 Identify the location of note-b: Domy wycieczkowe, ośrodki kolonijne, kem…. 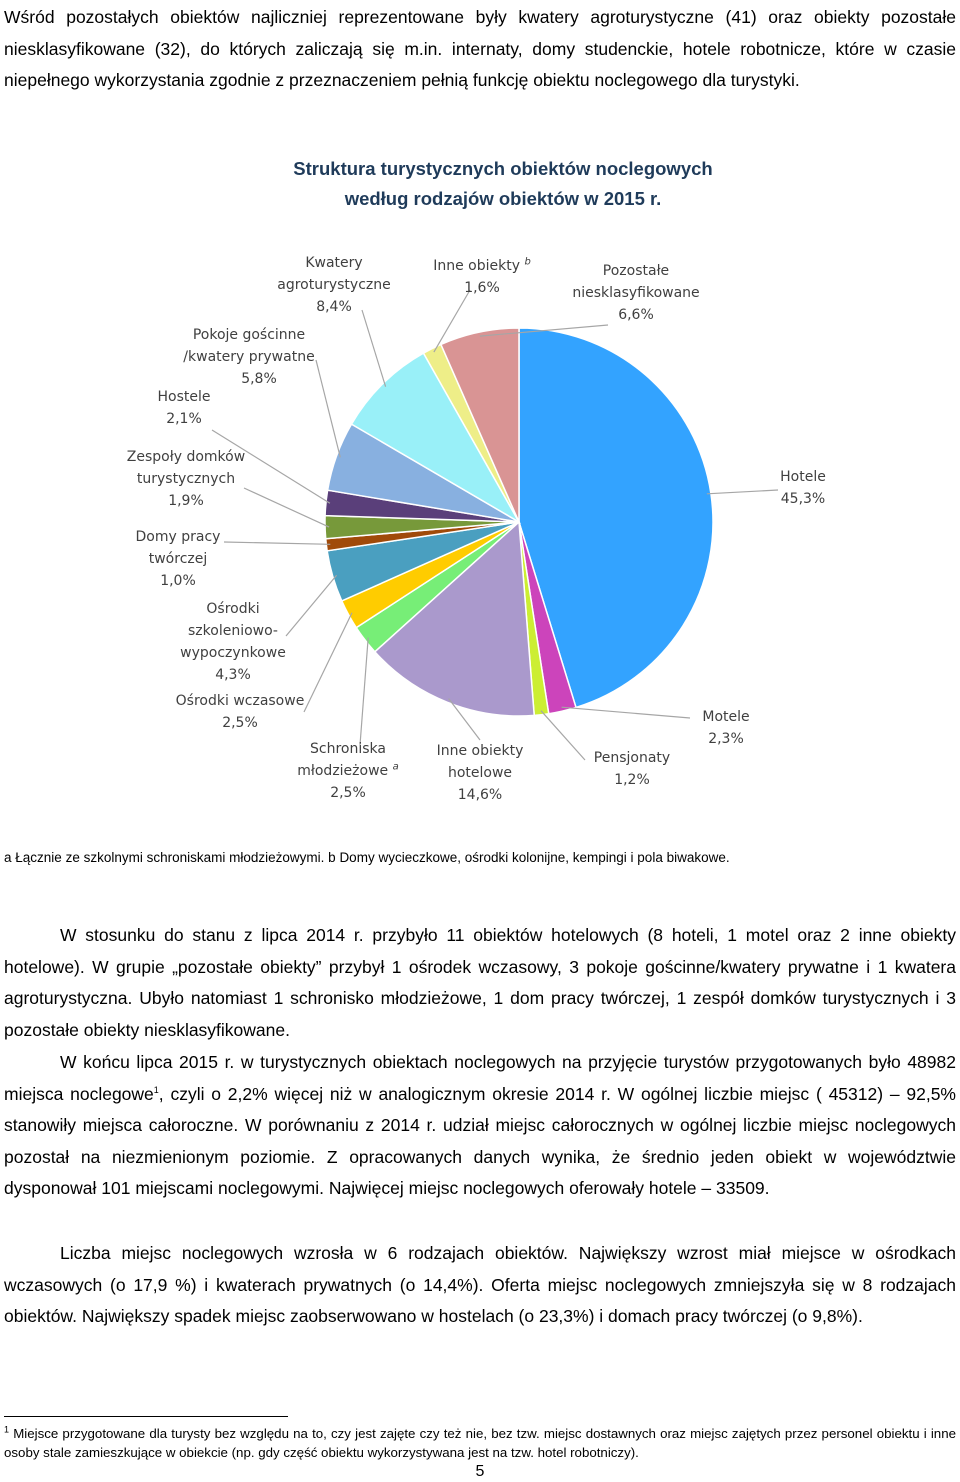
(534, 857).